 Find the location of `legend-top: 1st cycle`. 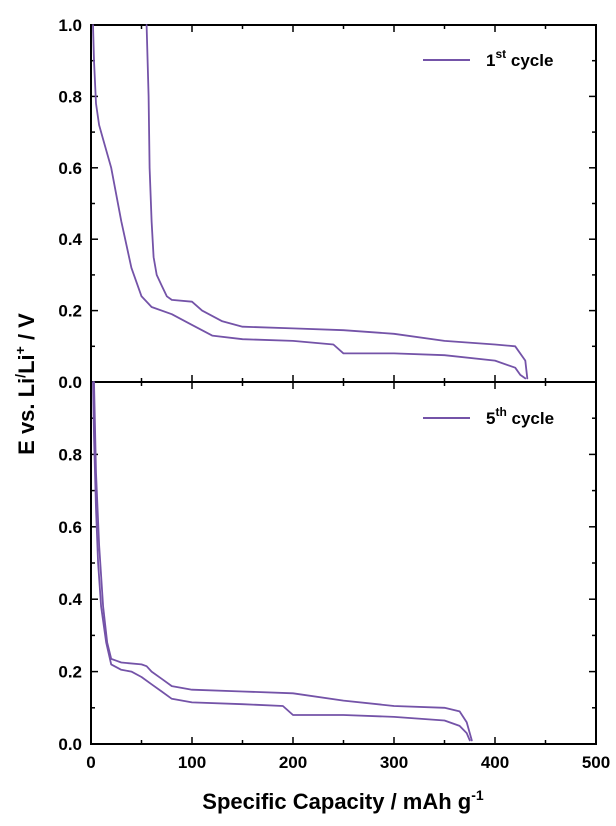

legend-top: 1st cycle is located at coordinates (488, 58).